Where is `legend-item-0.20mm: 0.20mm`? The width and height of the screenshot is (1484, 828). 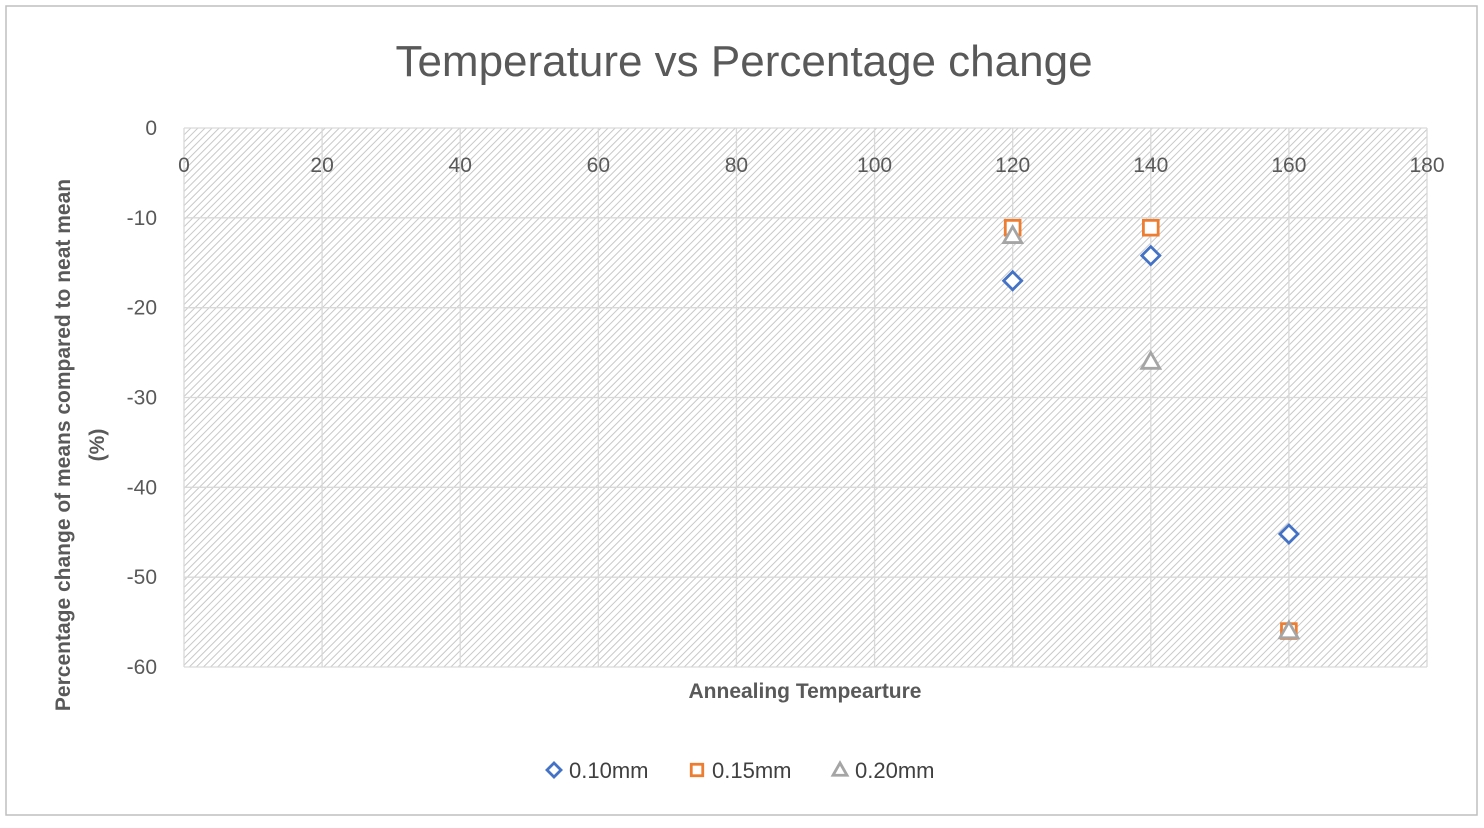
legend-item-0.20mm: 0.20mm is located at coordinates (882, 770).